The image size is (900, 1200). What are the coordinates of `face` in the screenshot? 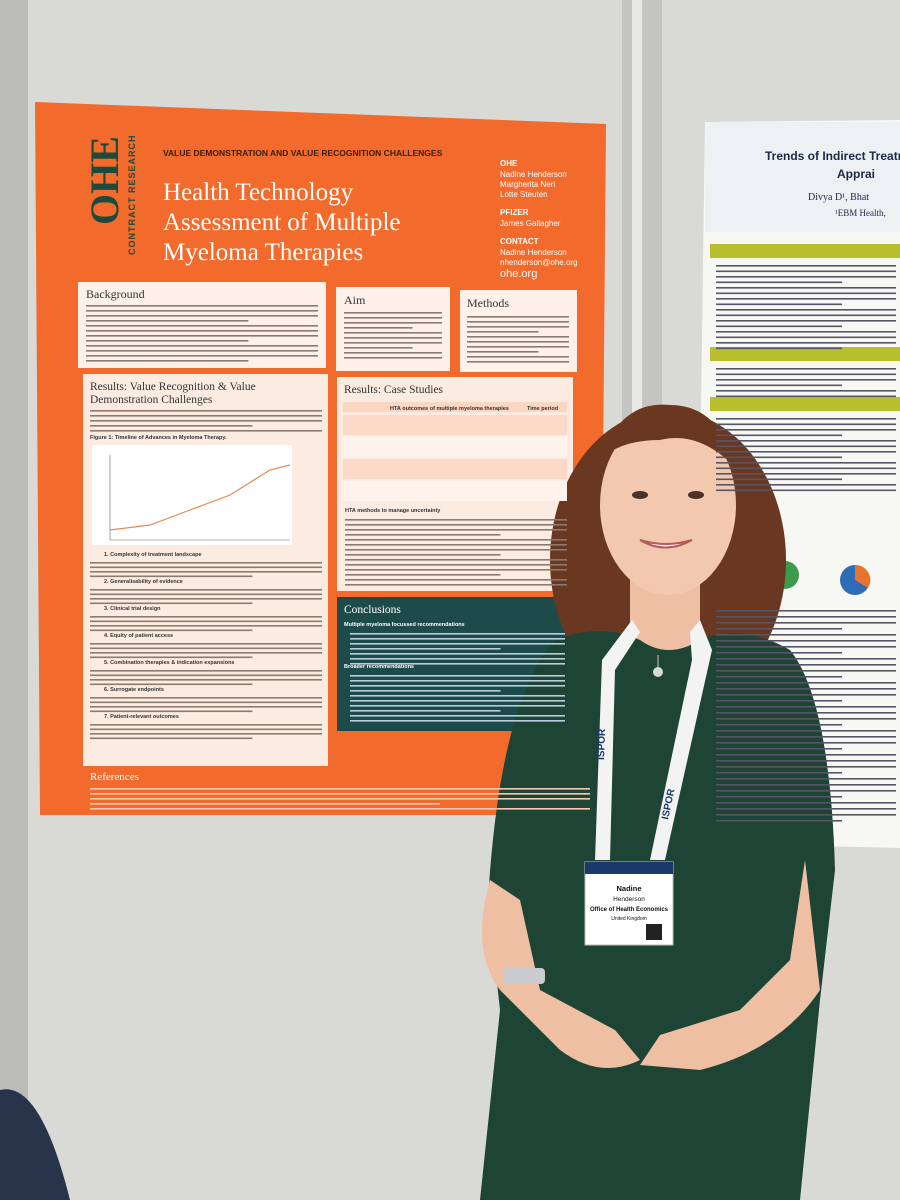 It's located at (668, 505).